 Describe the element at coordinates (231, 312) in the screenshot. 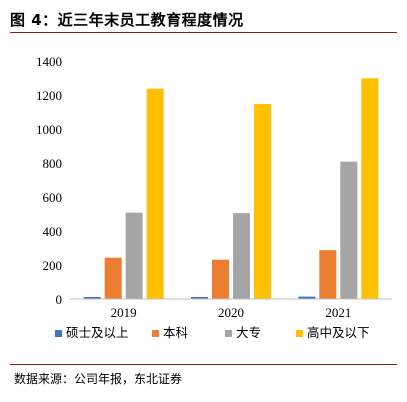

I see `x-tick-label: 2020` at that location.